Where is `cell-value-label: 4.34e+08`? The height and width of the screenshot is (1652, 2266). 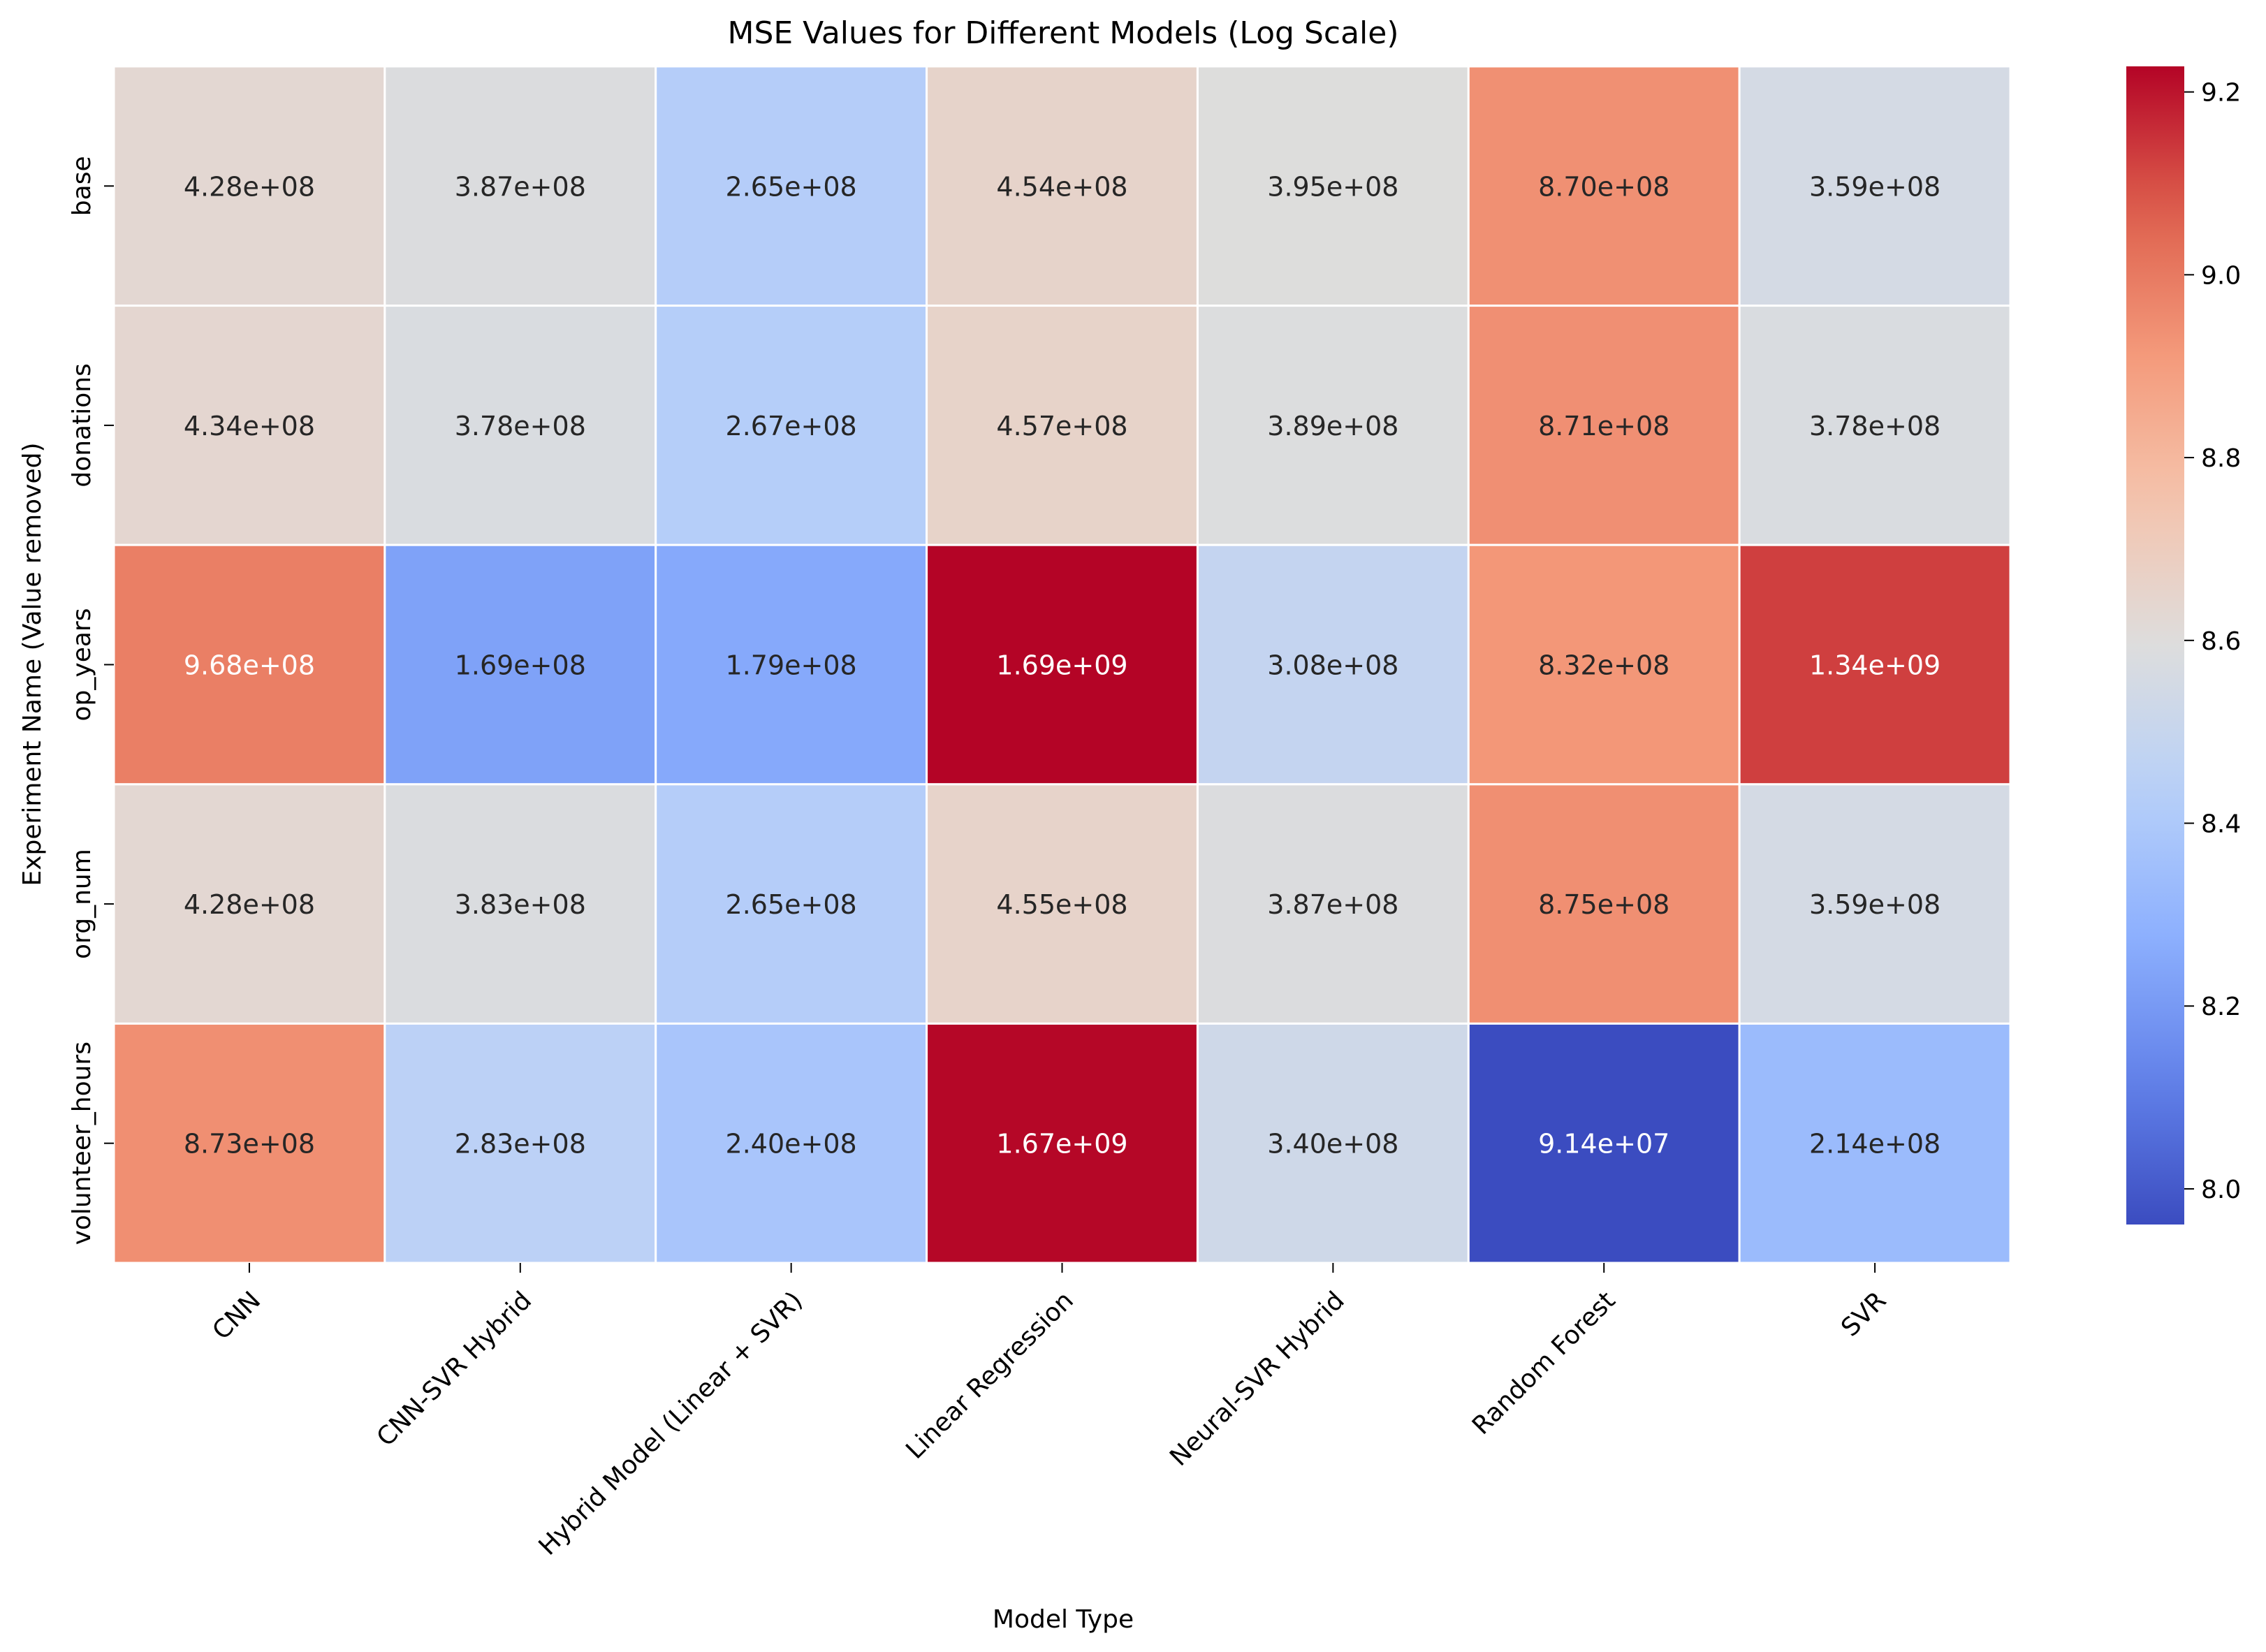
cell-value-label: 4.34e+08 is located at coordinates (250, 426).